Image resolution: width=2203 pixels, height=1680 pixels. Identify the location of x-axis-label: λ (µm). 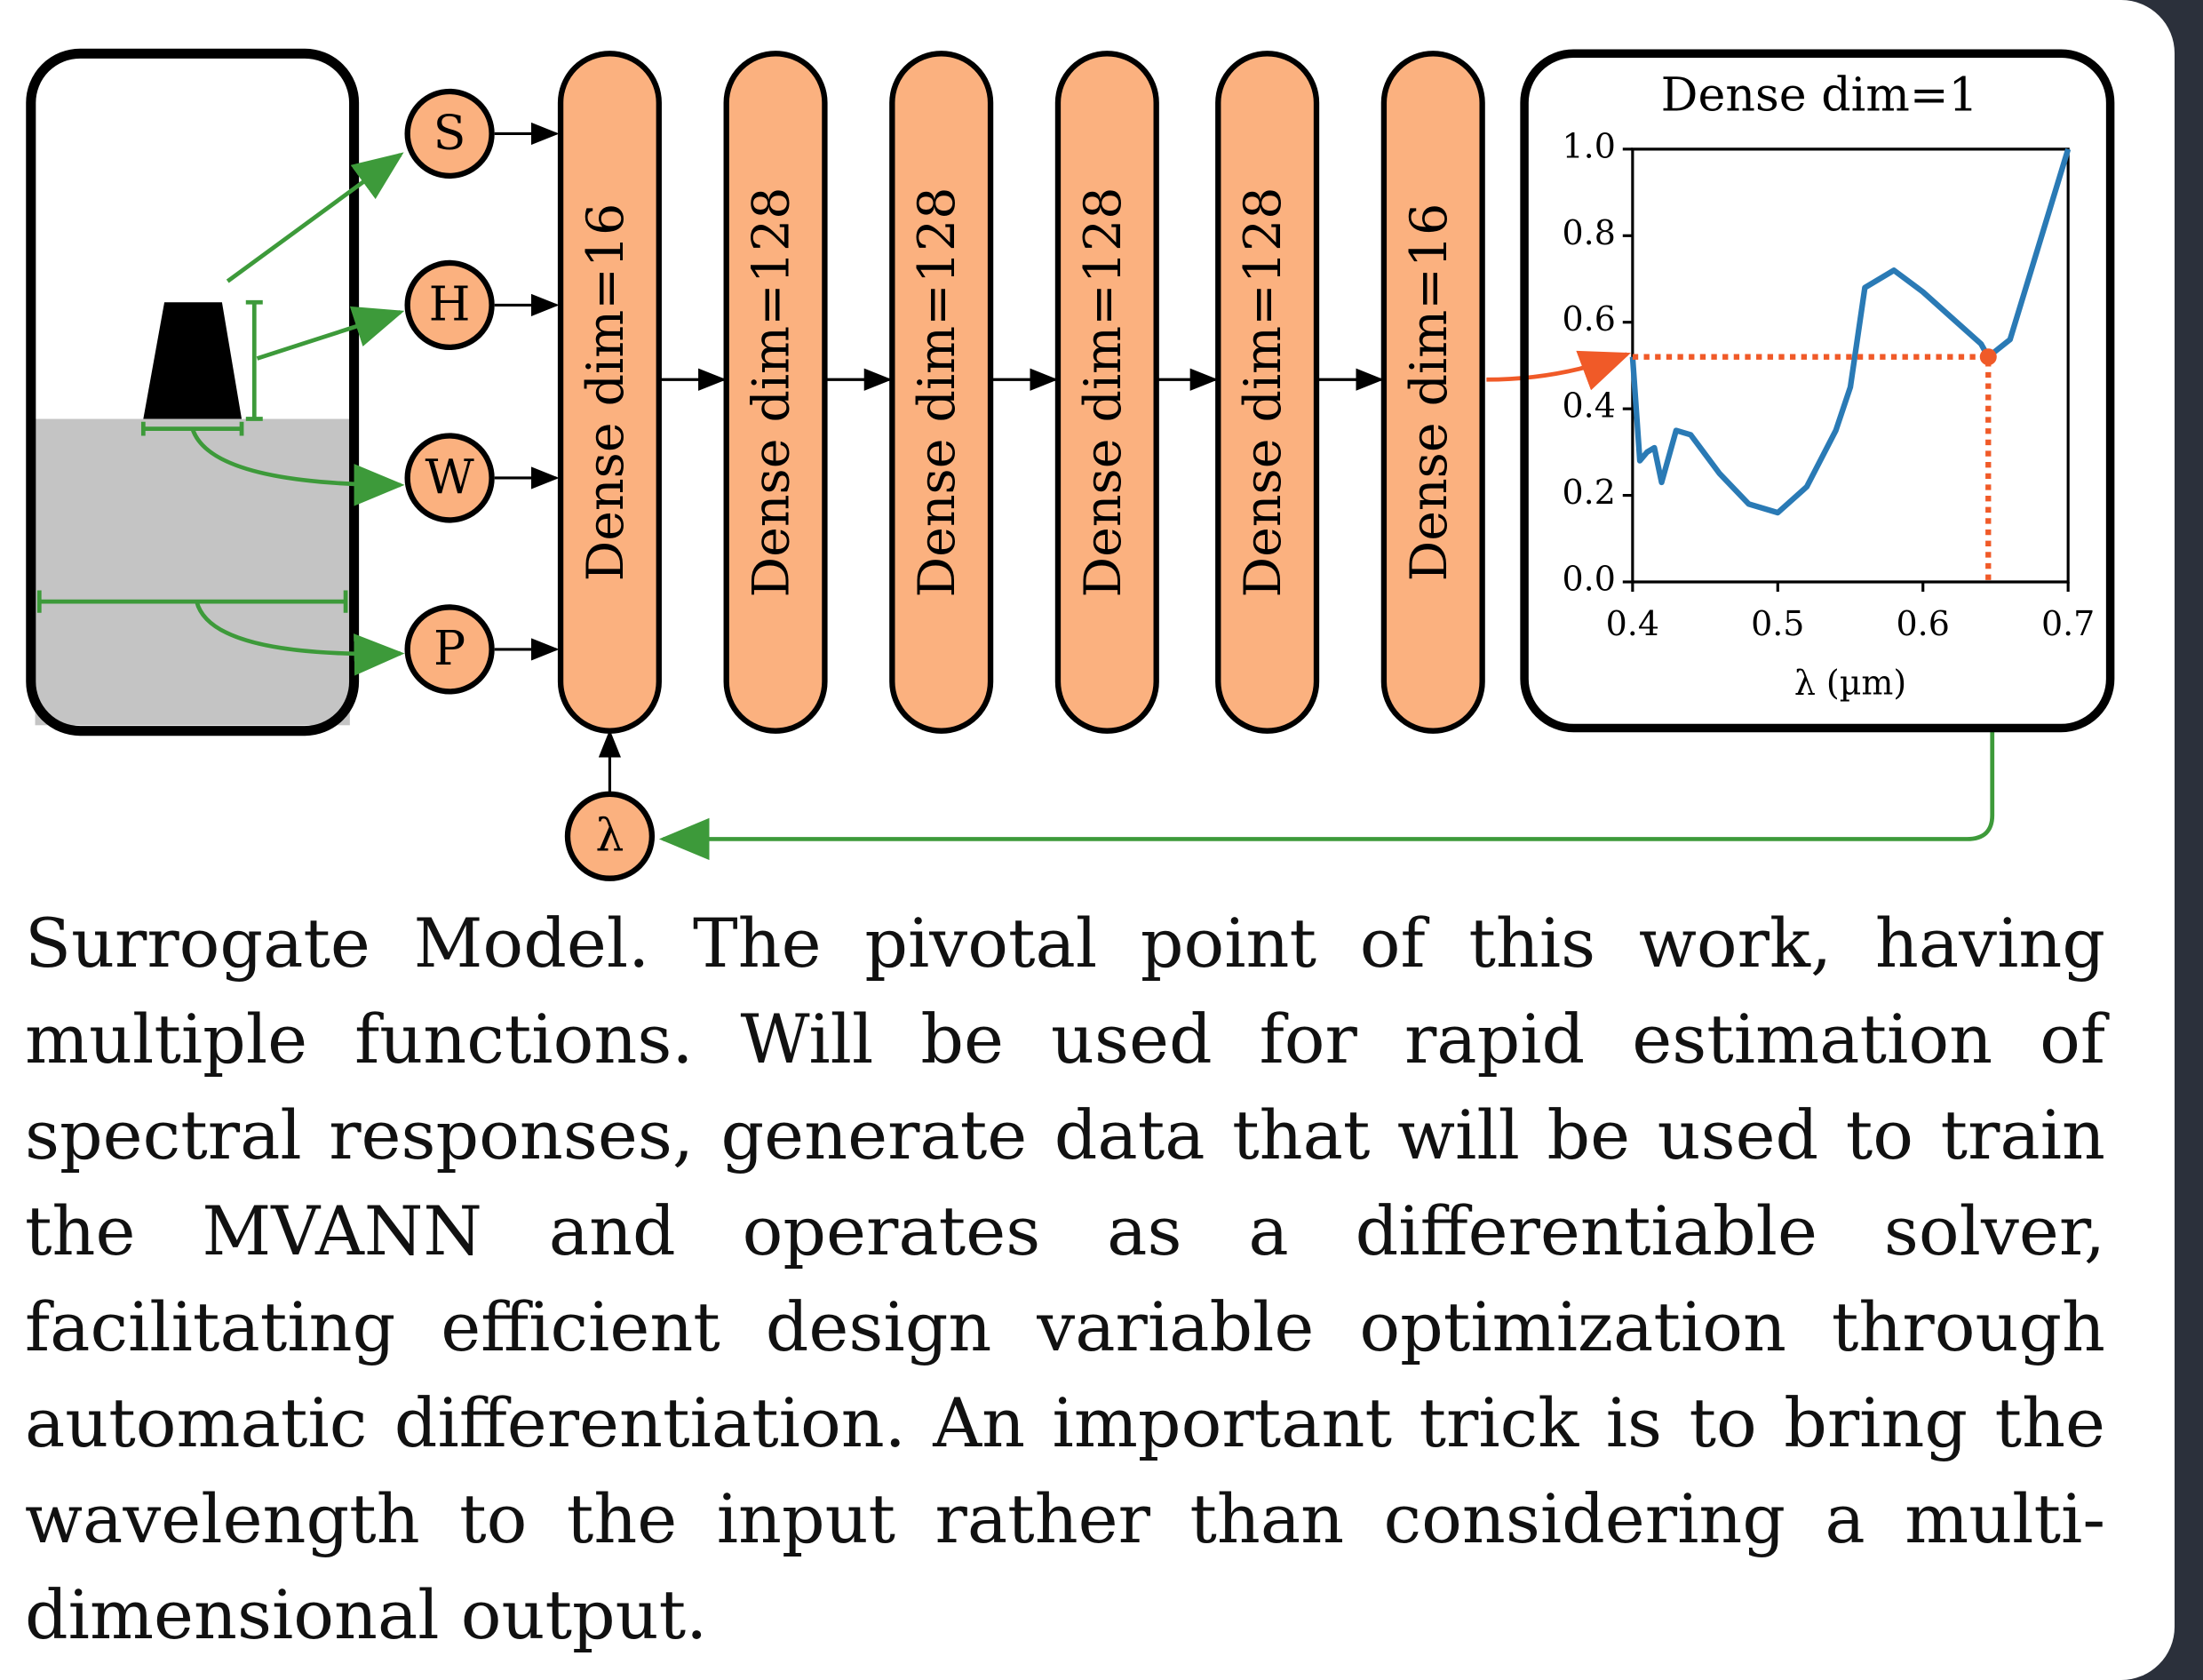
(1850, 683).